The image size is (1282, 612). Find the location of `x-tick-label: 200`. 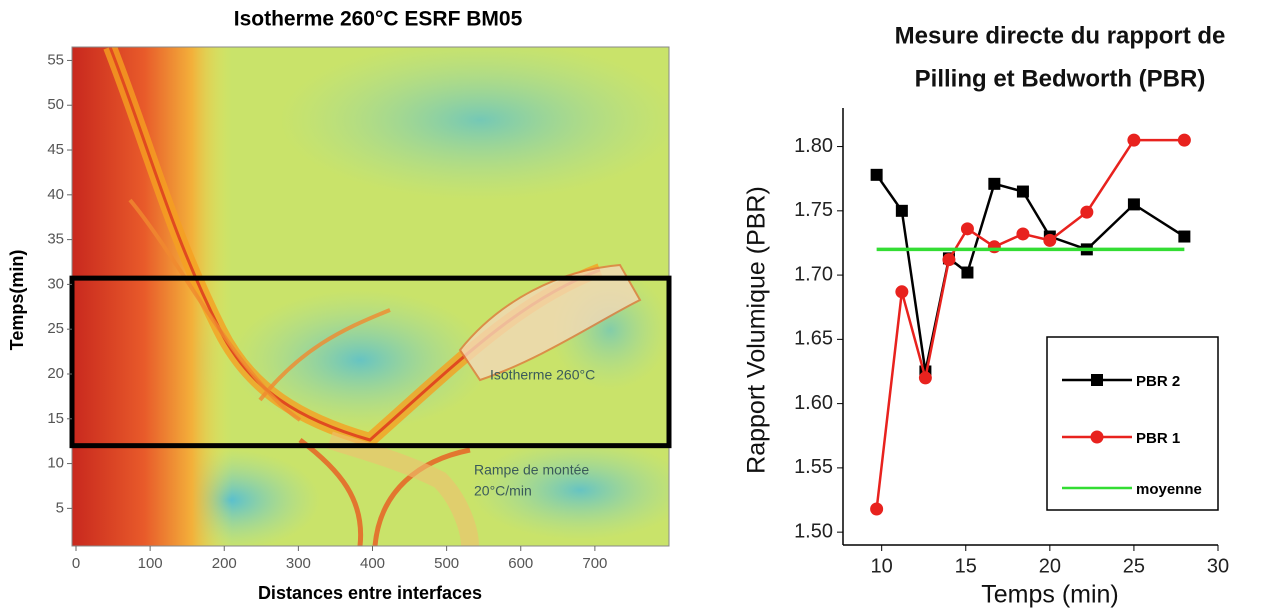

x-tick-label: 200 is located at coordinates (224, 563).